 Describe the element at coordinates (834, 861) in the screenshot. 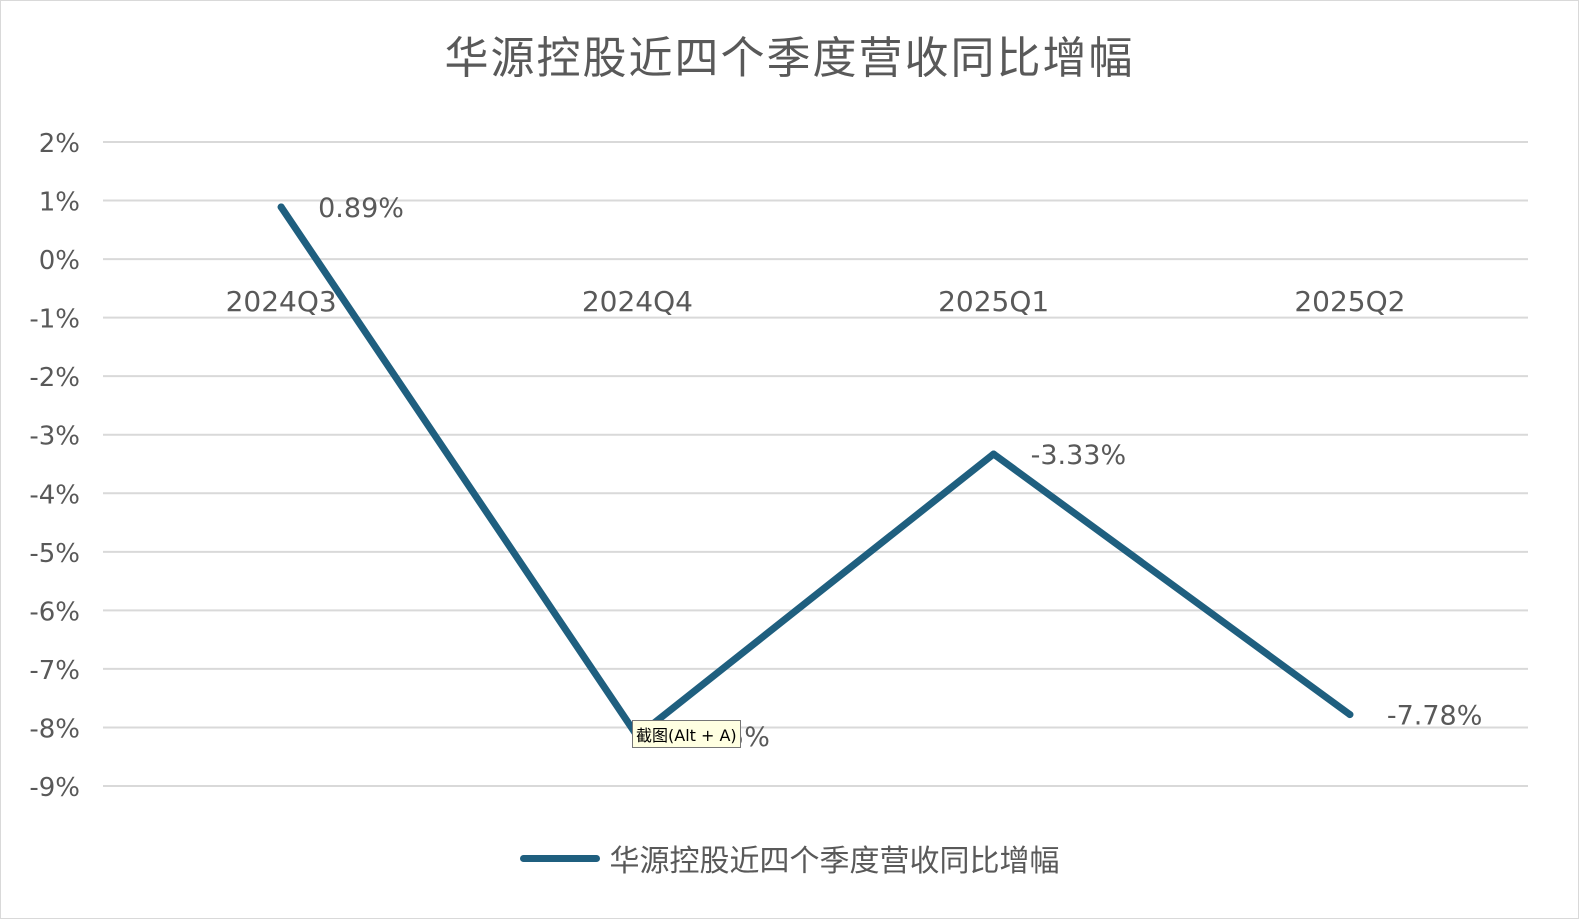

I see `legend-label: 华源控股近四个季度营收同比增幅` at that location.